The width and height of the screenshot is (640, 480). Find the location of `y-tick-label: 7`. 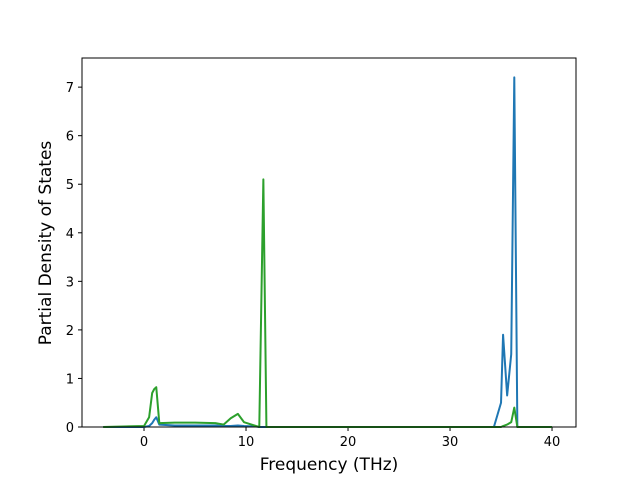

y-tick-label: 7 is located at coordinates (70, 88).